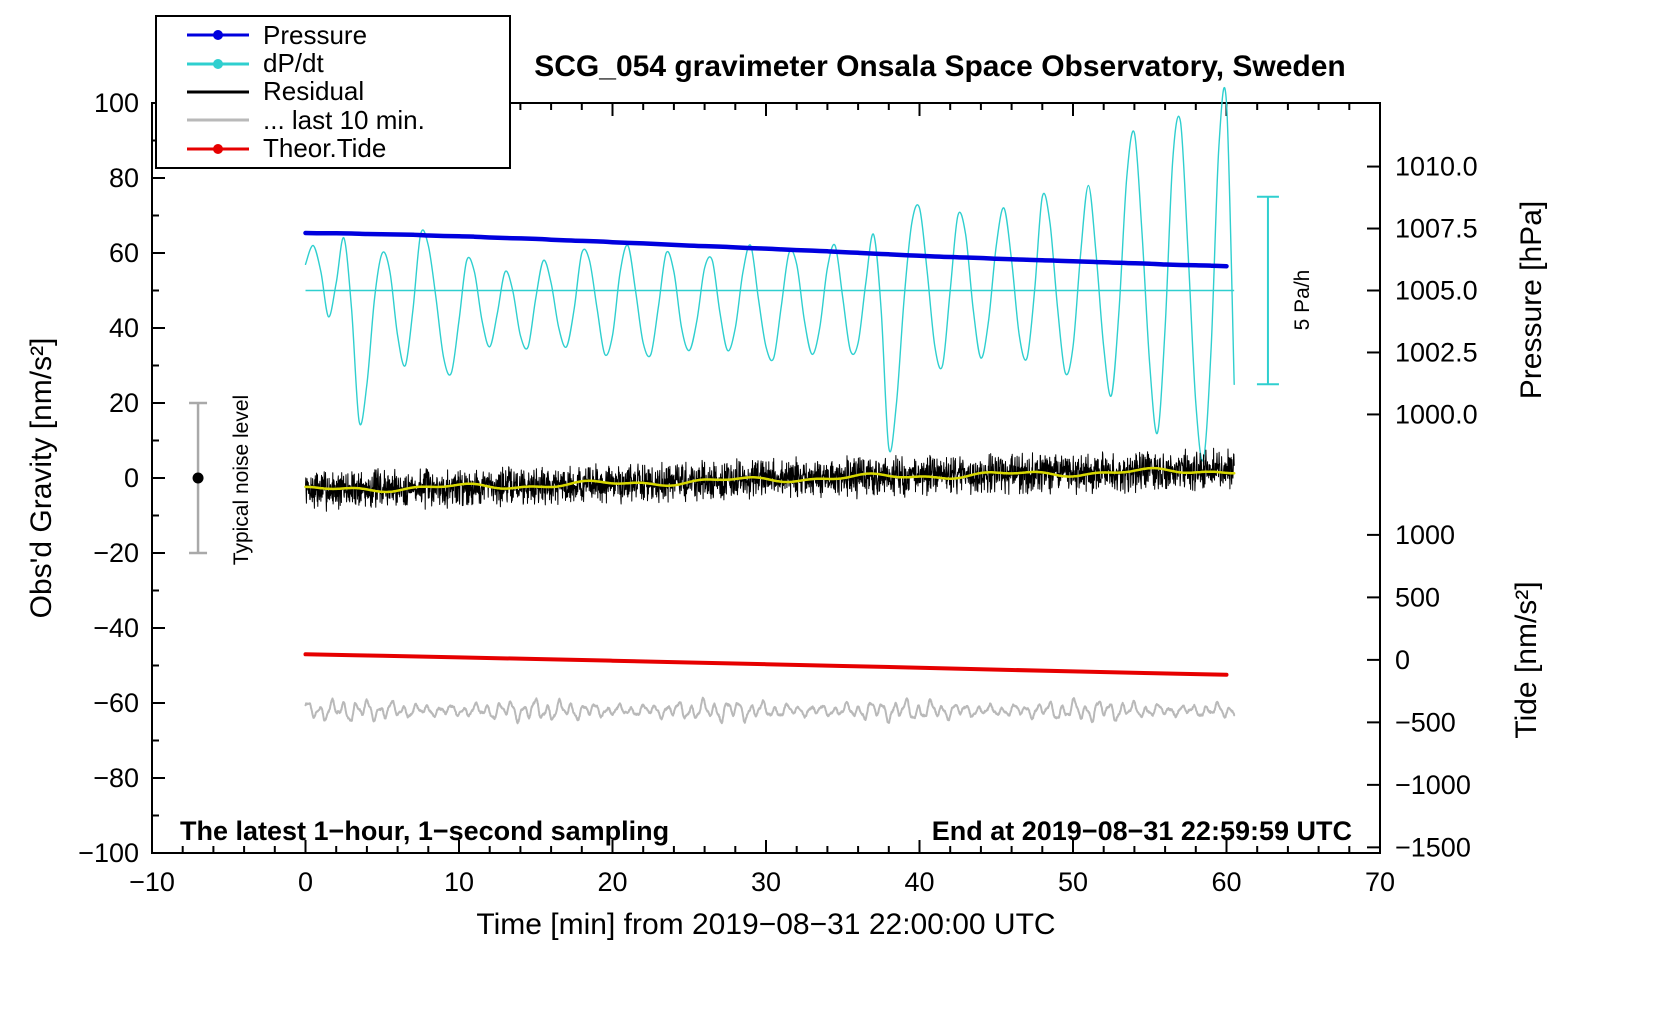 This screenshot has height=1020, width=1660. I want to click on y-tick-label: 40, so click(124, 328).